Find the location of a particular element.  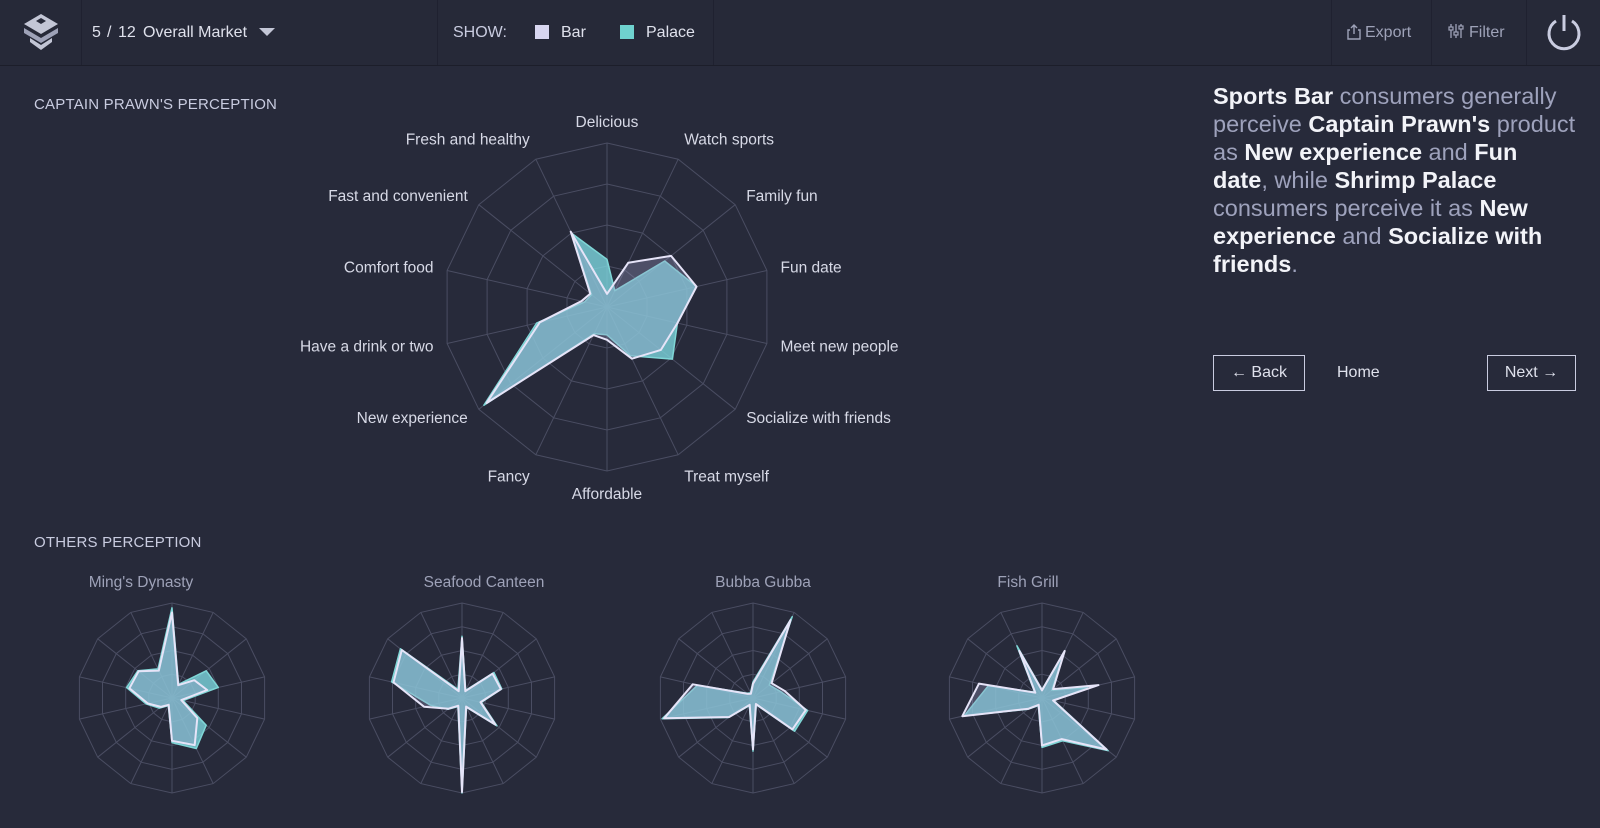

legend-swatch-bar is located at coordinates (542, 32).